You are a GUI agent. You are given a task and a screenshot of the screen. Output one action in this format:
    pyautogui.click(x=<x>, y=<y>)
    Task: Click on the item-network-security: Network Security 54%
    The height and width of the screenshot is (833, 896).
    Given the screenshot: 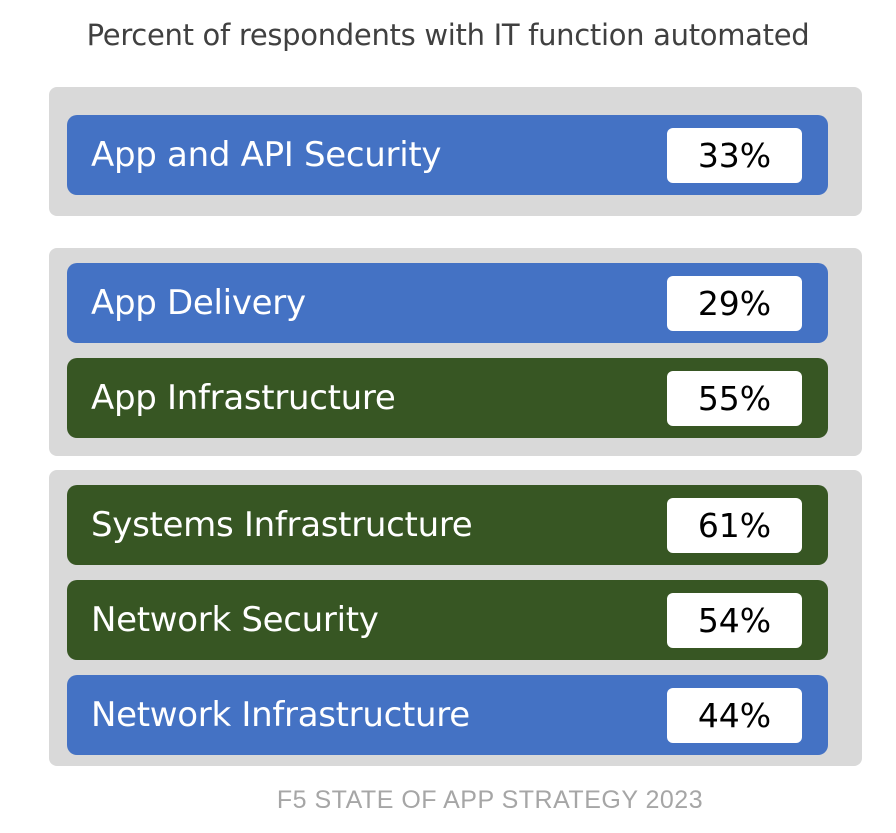 What is the action you would take?
    pyautogui.click(x=447, y=620)
    